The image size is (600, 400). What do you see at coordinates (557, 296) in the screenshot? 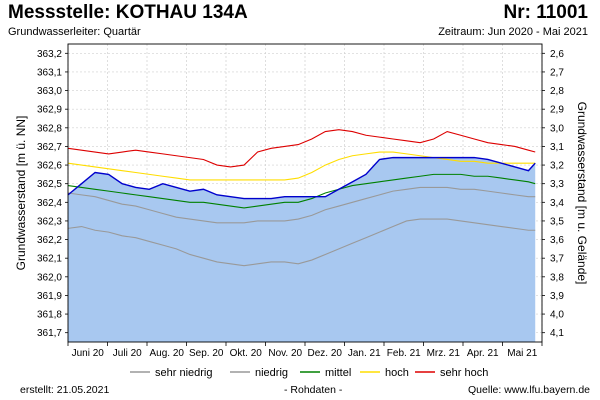
I see `y2-tick-label: 3,9` at bounding box center [557, 296].